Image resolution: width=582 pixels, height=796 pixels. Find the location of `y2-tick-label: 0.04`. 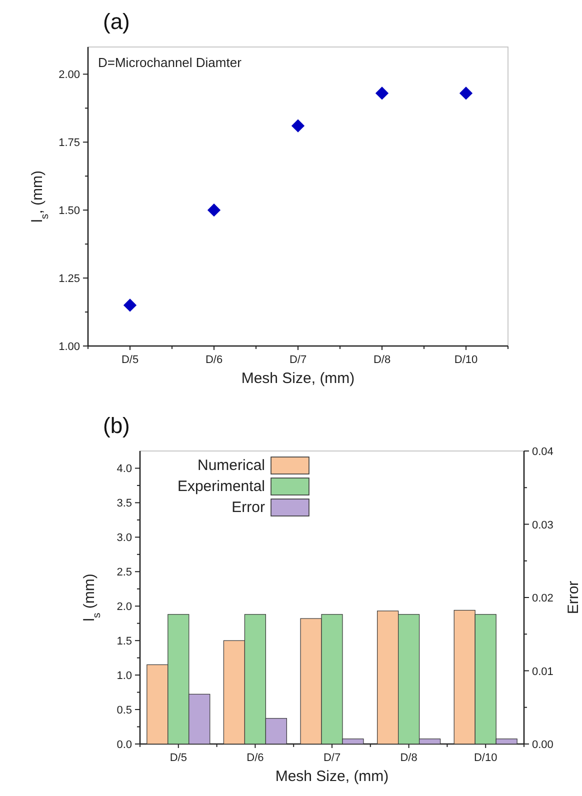

y2-tick-label: 0.04 is located at coordinates (543, 452).